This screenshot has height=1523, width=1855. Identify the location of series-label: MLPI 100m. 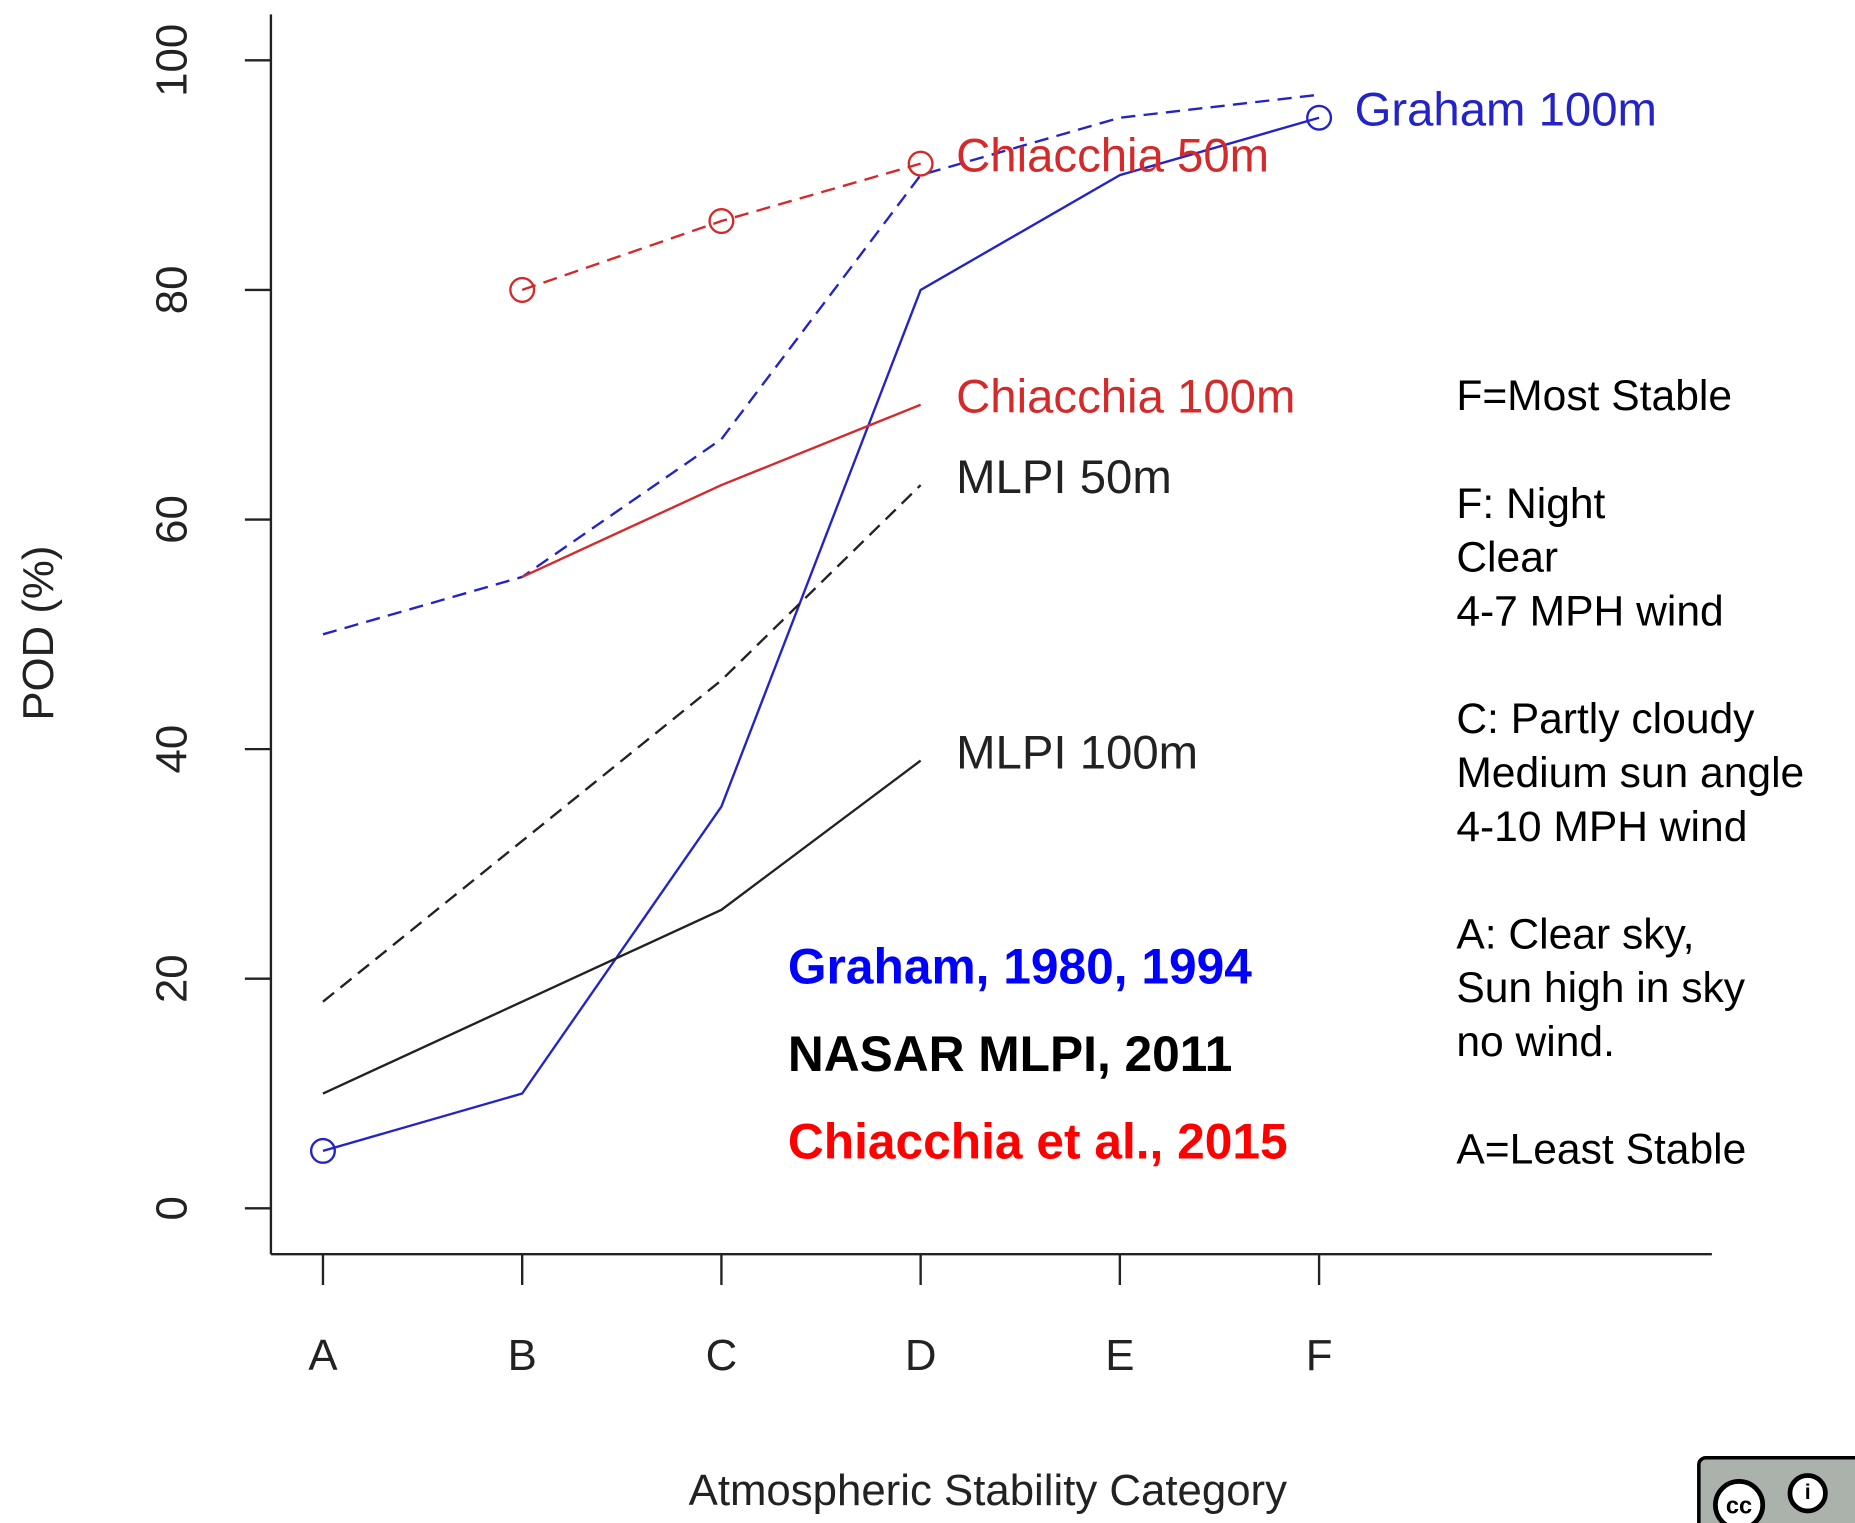
(1077, 752).